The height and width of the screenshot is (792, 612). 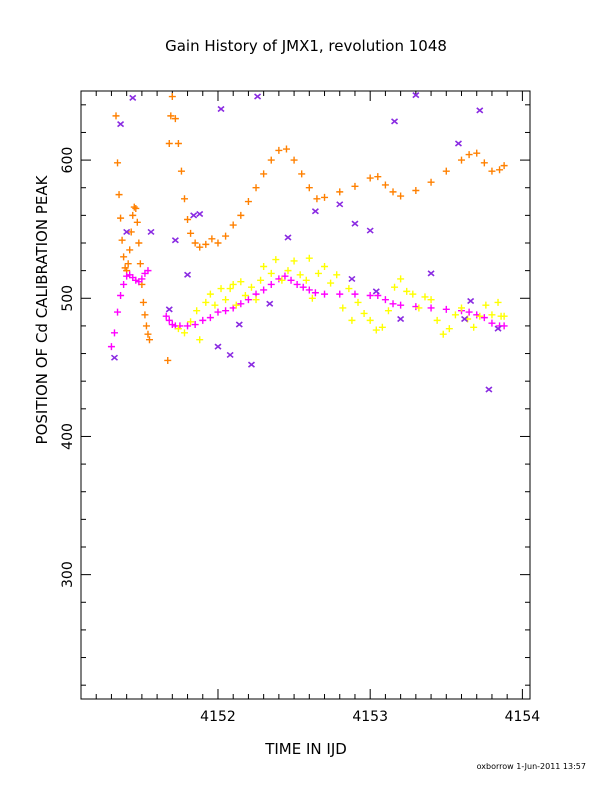 What do you see at coordinates (306, 46) in the screenshot?
I see `chart-title: Gain History of JMX1, revolution 1048` at bounding box center [306, 46].